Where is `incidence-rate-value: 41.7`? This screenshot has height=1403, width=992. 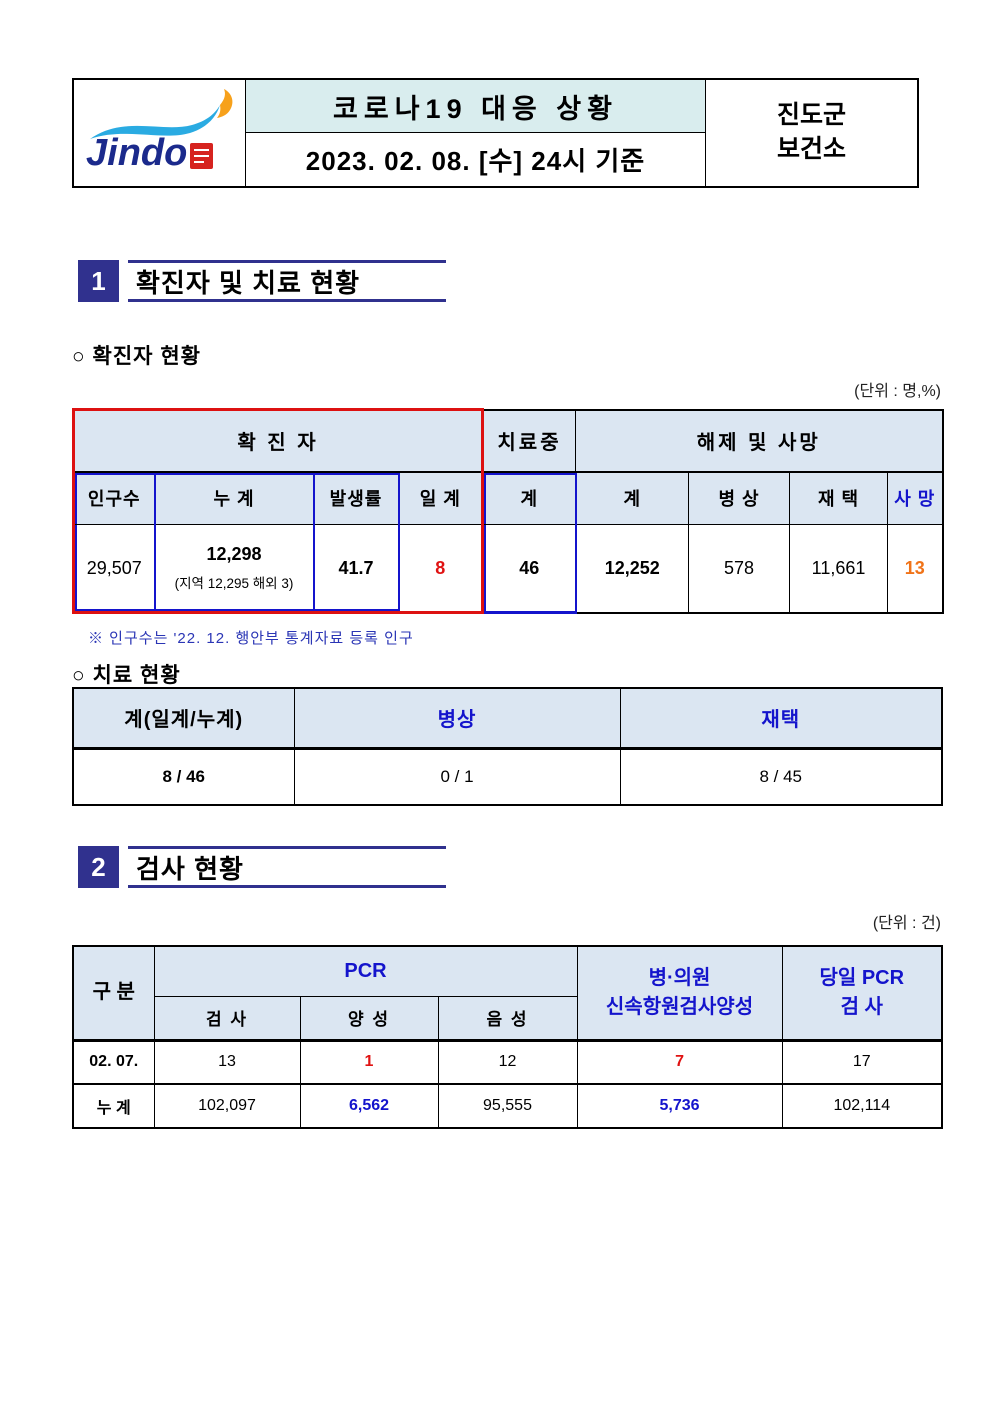 incidence-rate-value: 41.7 is located at coordinates (356, 569).